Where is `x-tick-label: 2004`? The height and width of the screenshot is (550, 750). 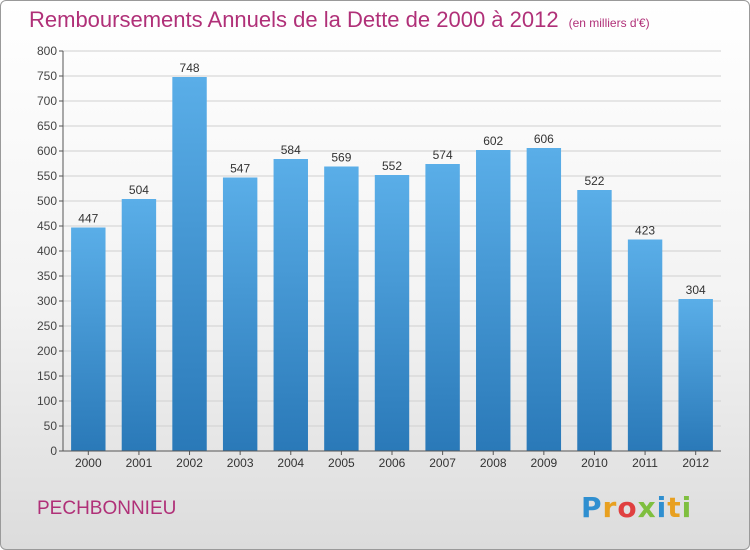 x-tick-label: 2004 is located at coordinates (290, 463).